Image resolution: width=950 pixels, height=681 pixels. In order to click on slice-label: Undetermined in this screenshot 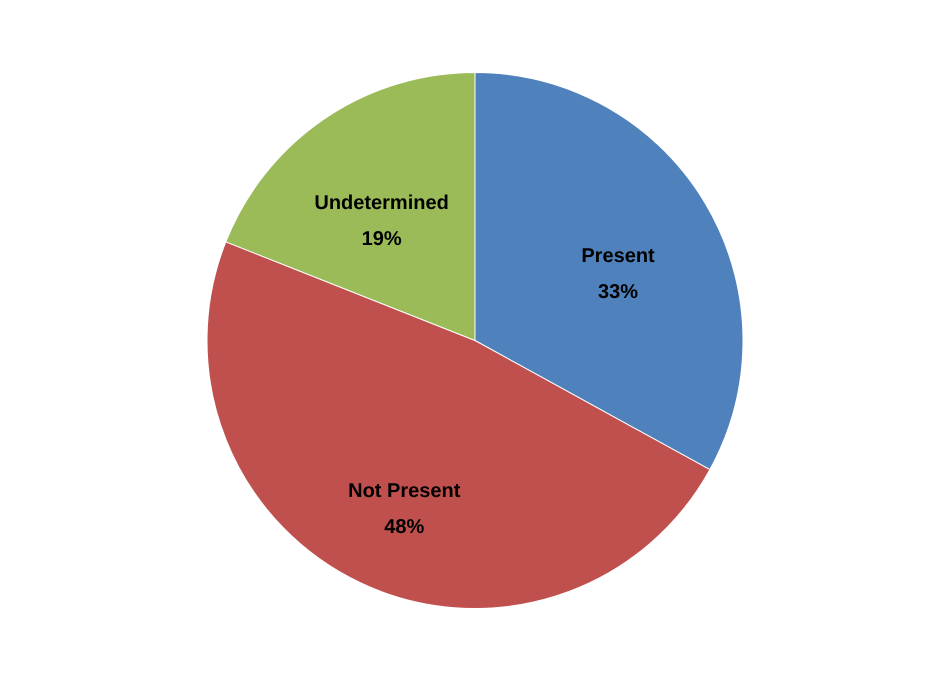, I will do `click(381, 203)`.